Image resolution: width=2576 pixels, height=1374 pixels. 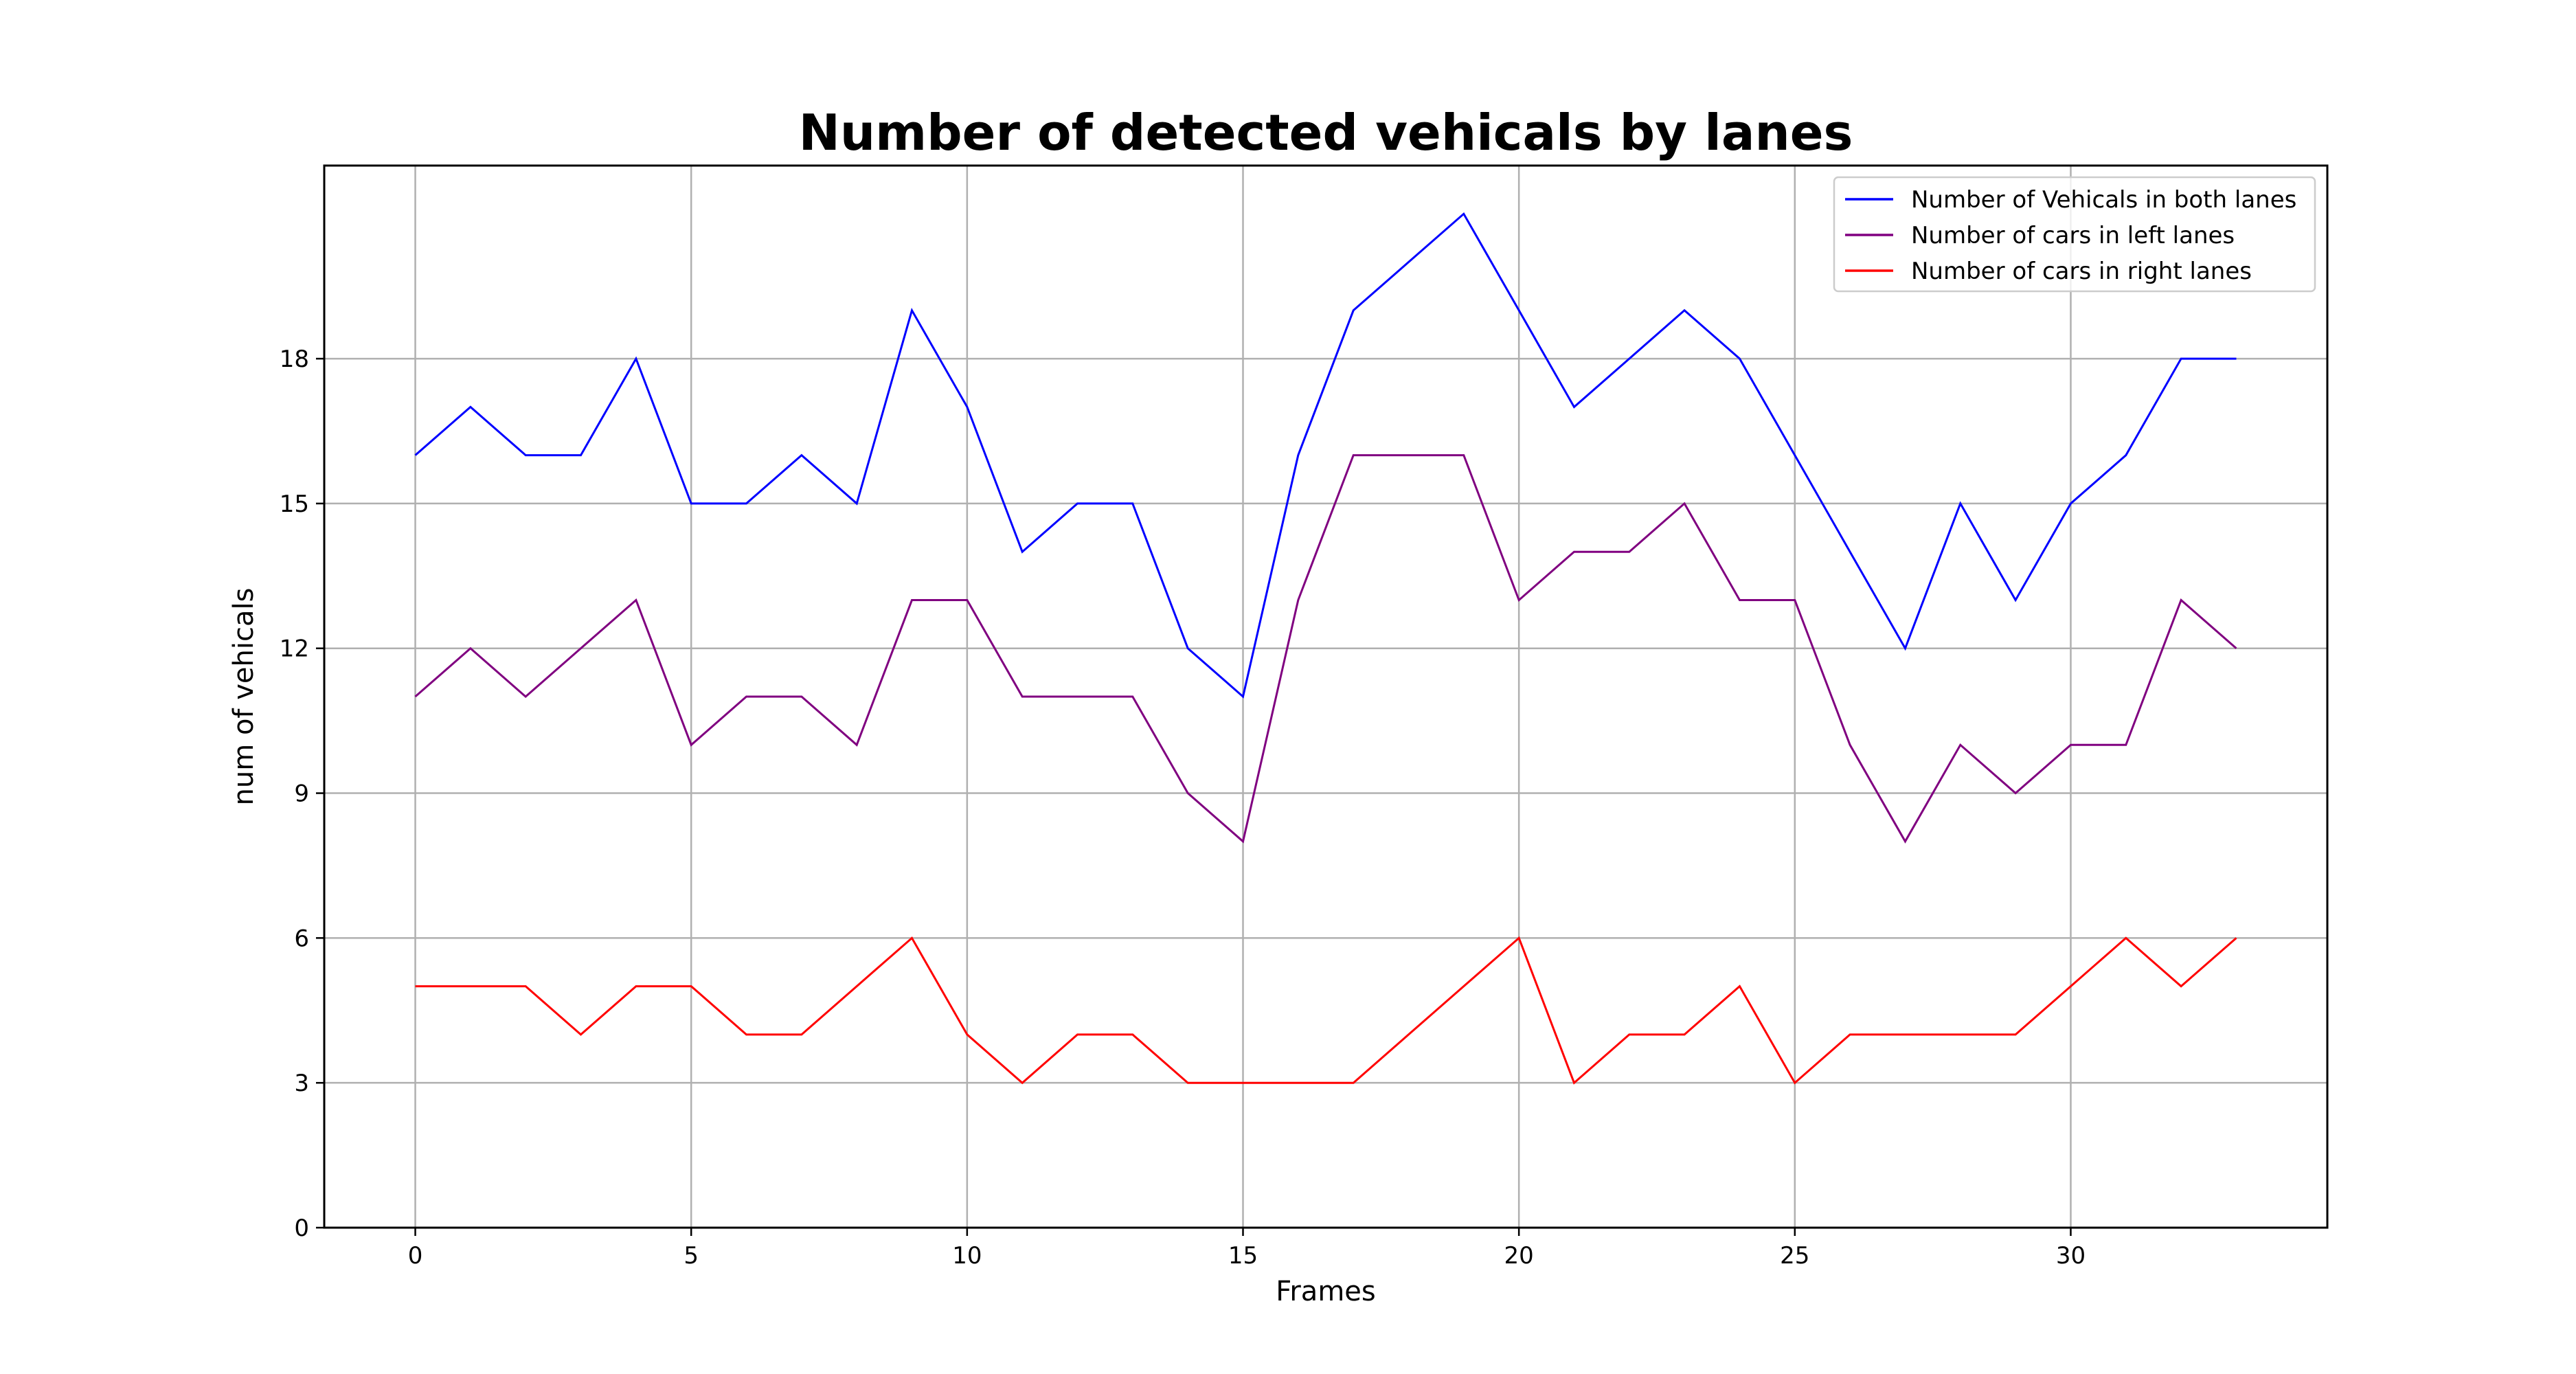 What do you see at coordinates (1794, 1256) in the screenshot?
I see `x-tick-label: 25` at bounding box center [1794, 1256].